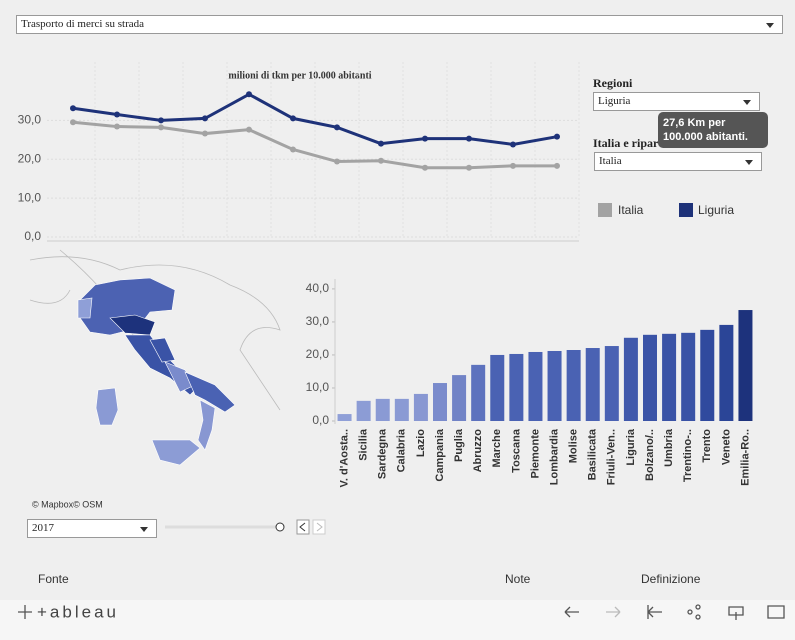 The image size is (795, 640). I want to click on y-tick-label: 40,0, so click(318, 288).